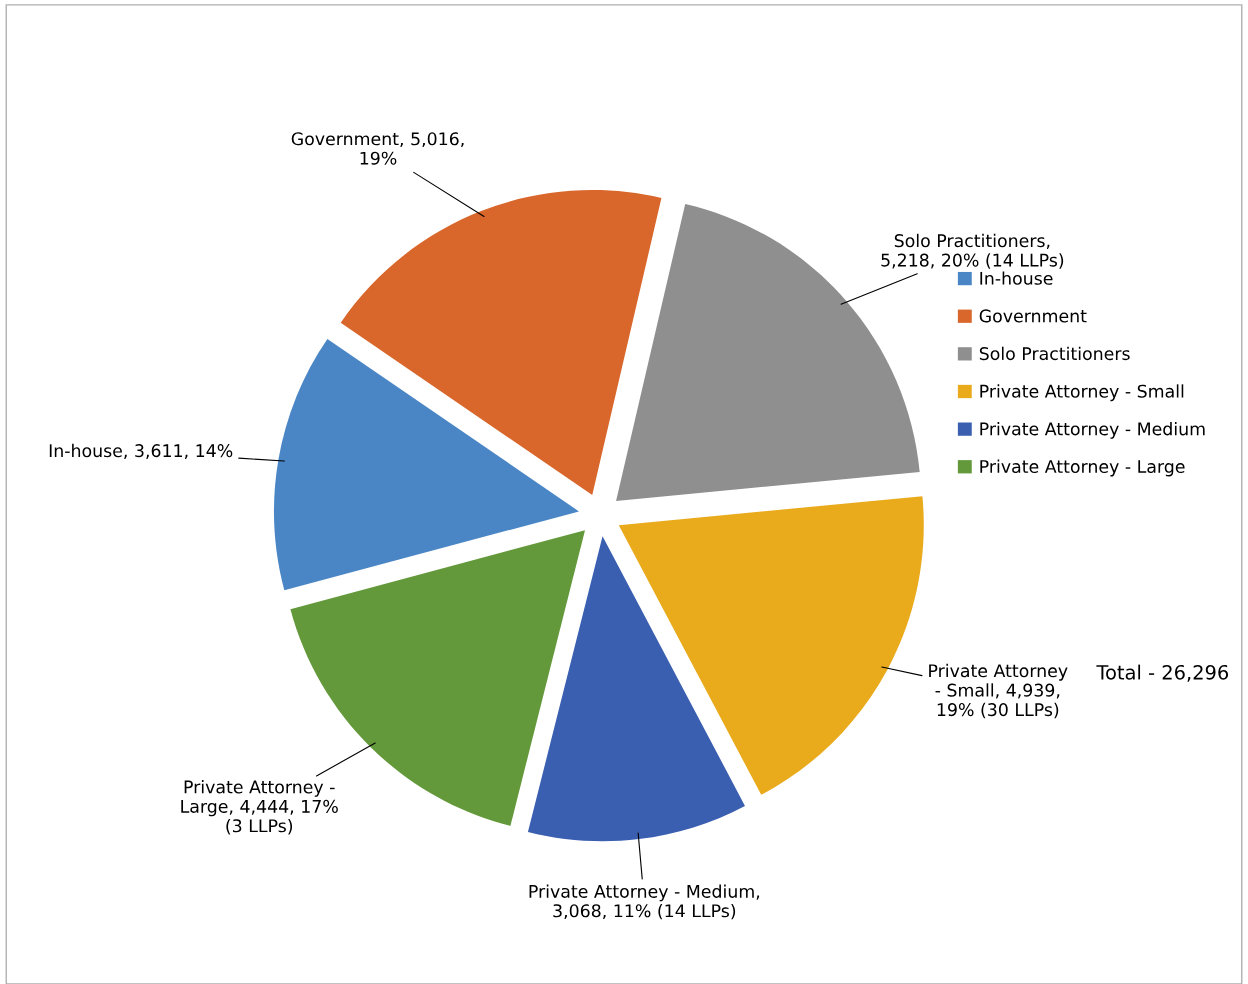 The height and width of the screenshot is (984, 1248). Describe the element at coordinates (1016, 278) in the screenshot. I see `legend-label: In-house` at that location.